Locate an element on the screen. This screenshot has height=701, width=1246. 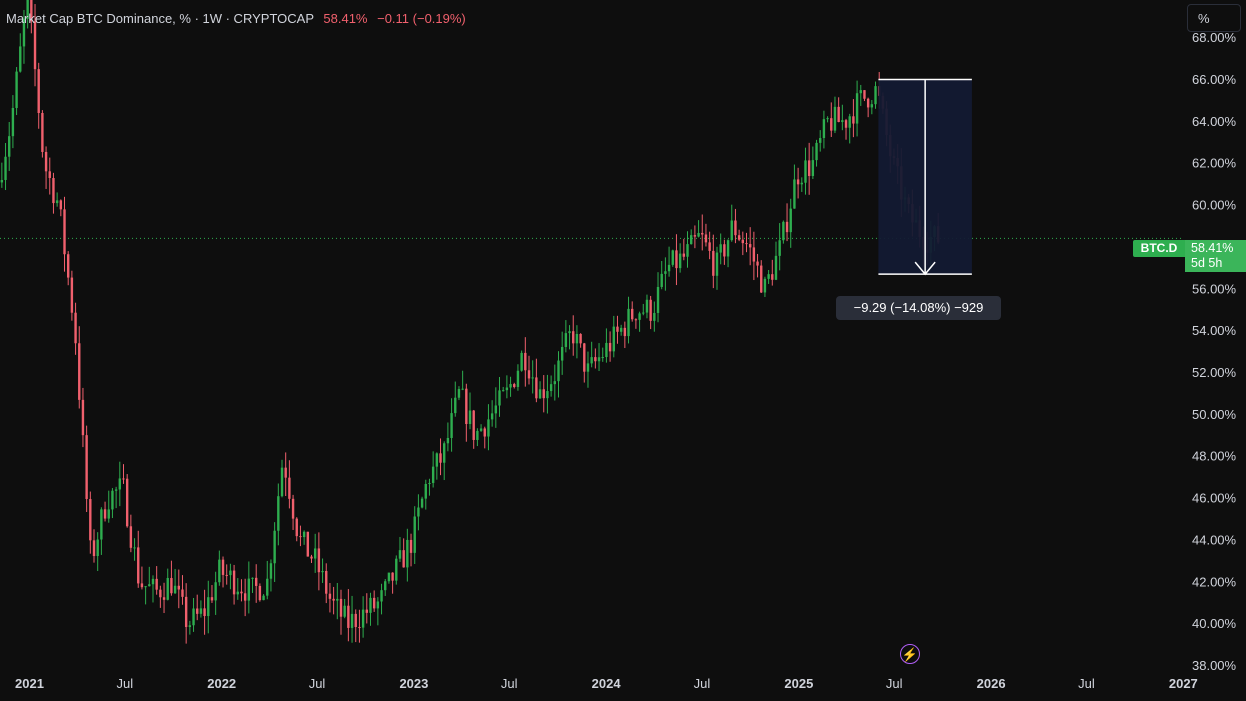
percent-scale-button: % is located at coordinates (1214, 18).